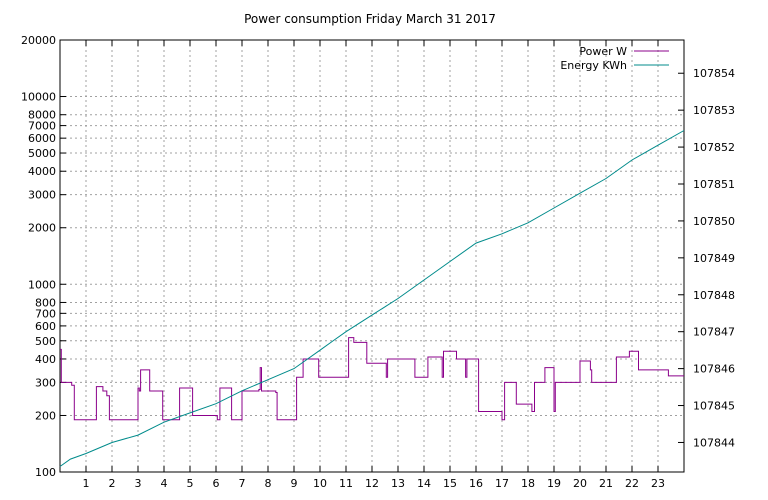 Image resolution: width=768 pixels, height=500 pixels. Describe the element at coordinates (714, 295) in the screenshot. I see `y-right-tick-label: 107848` at that location.